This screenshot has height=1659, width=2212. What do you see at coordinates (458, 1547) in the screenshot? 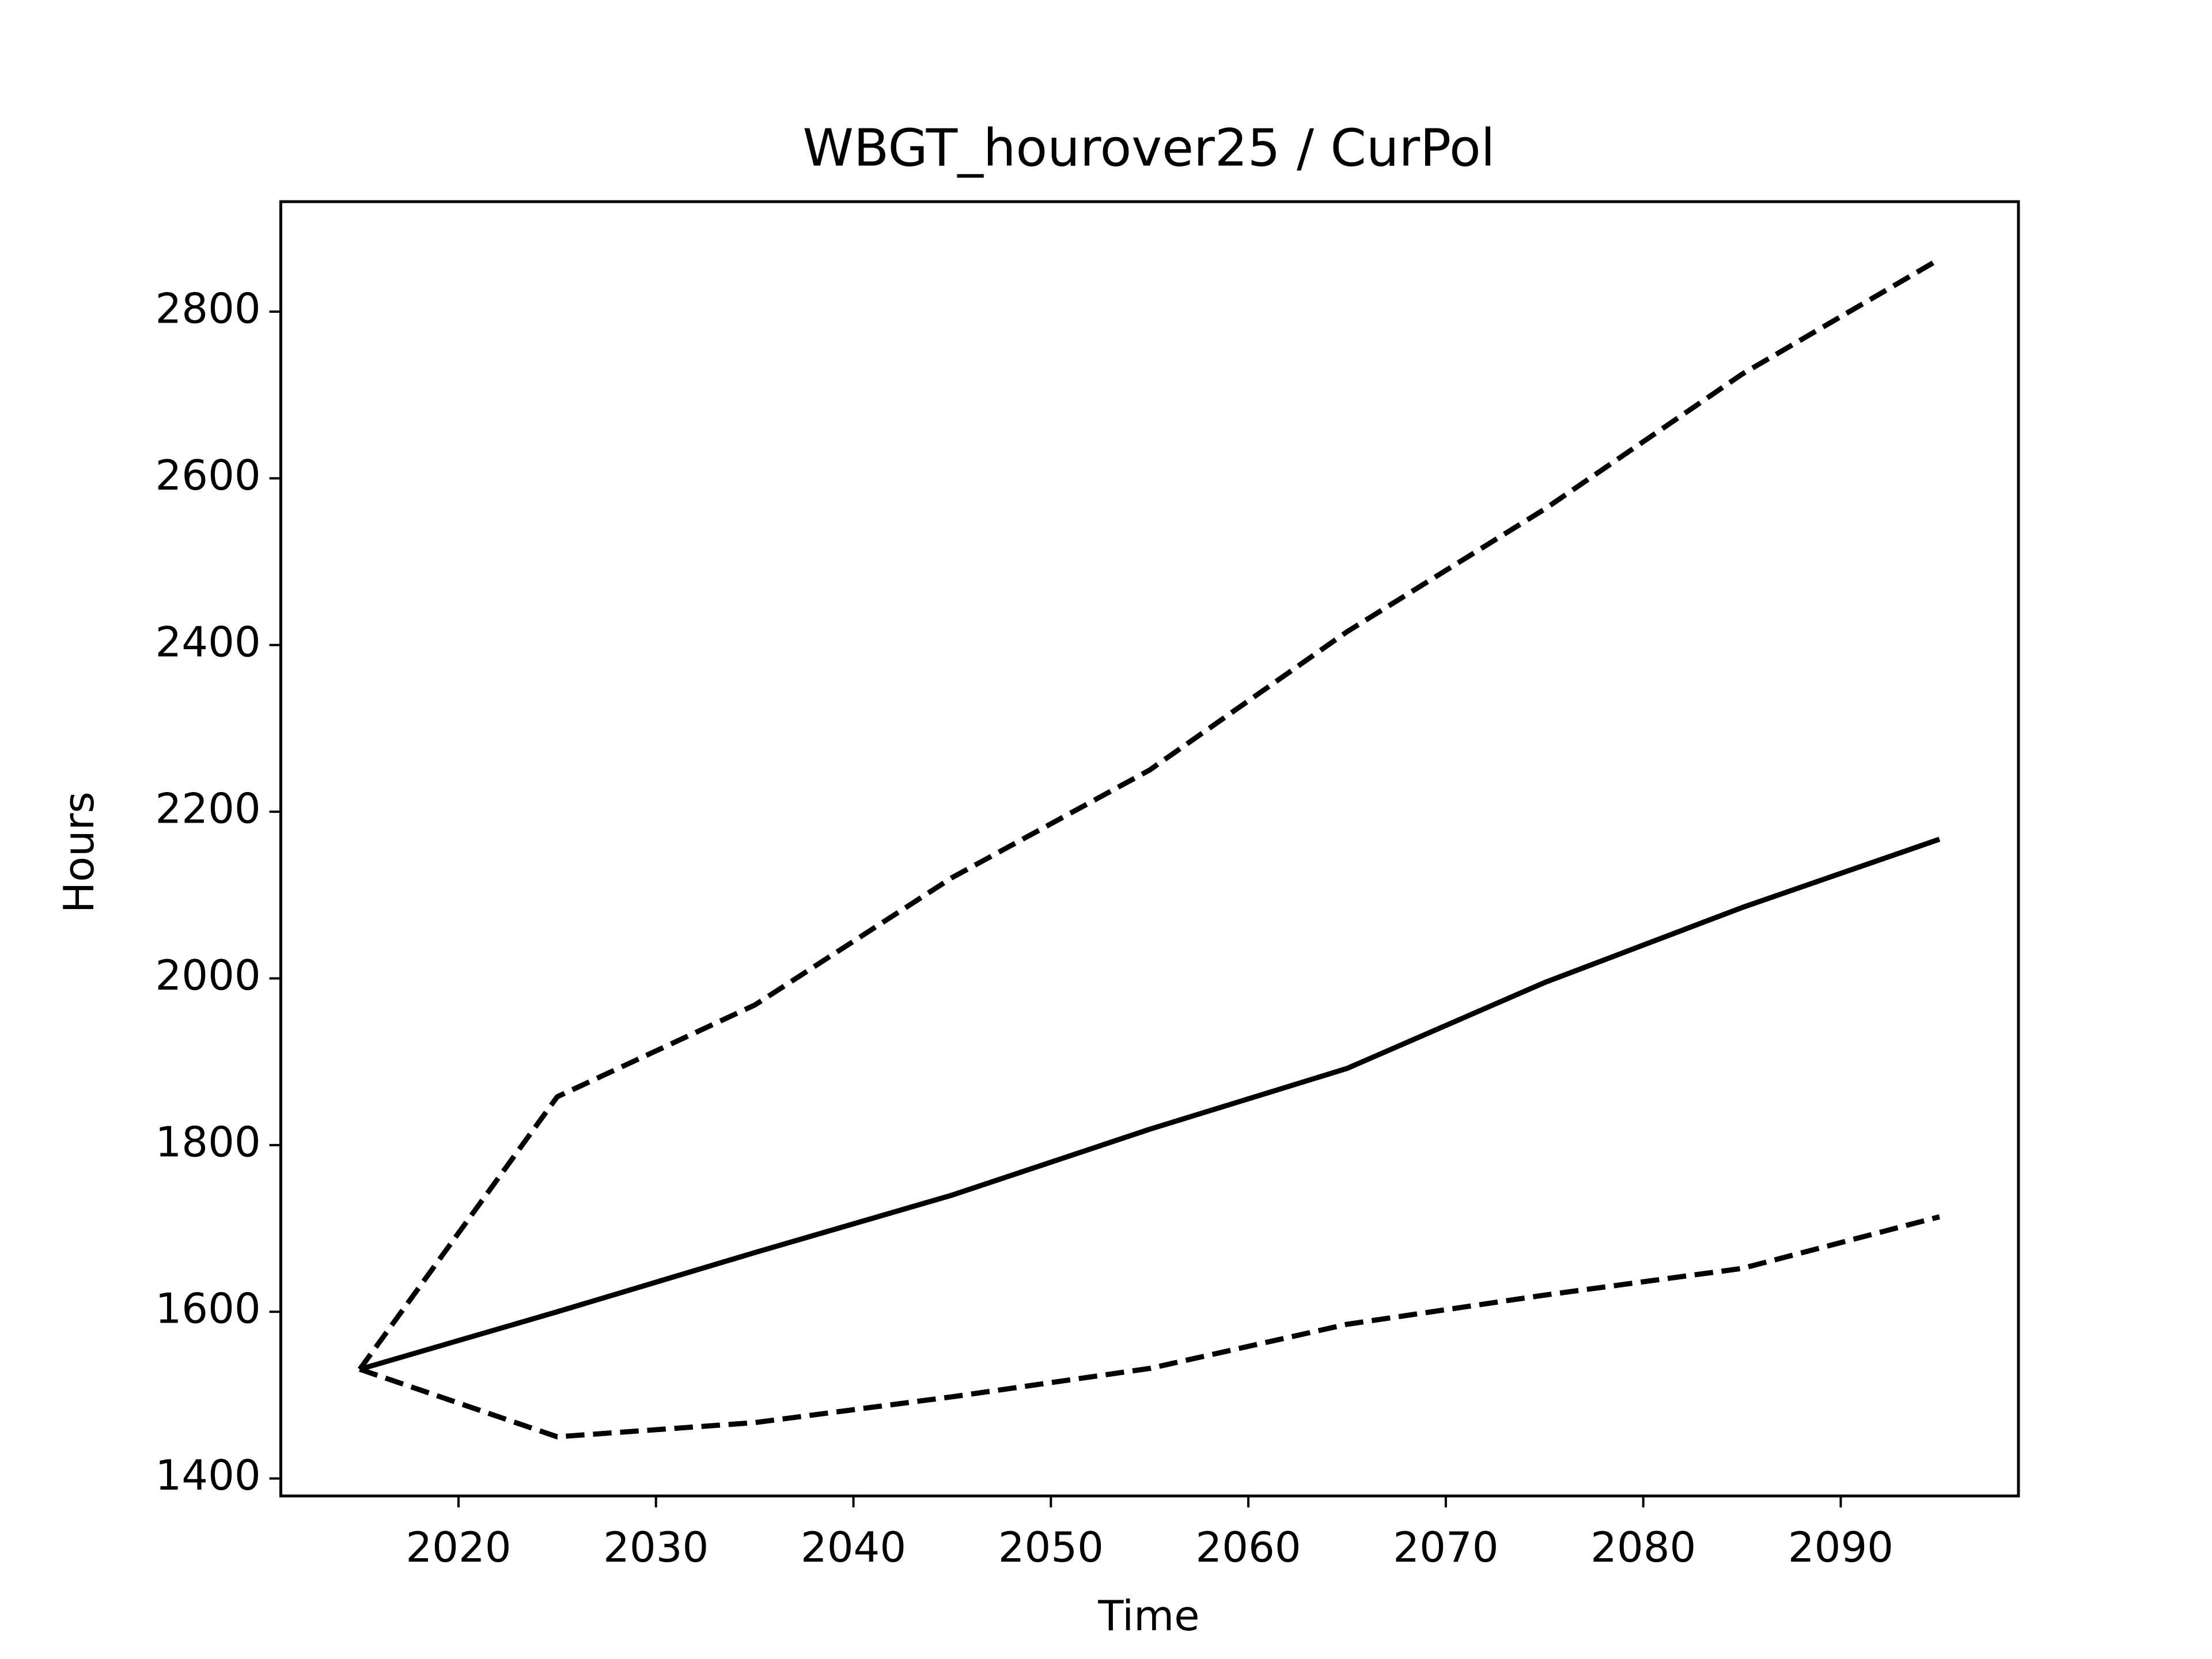
I see `x-tick-label: 2020` at bounding box center [458, 1547].